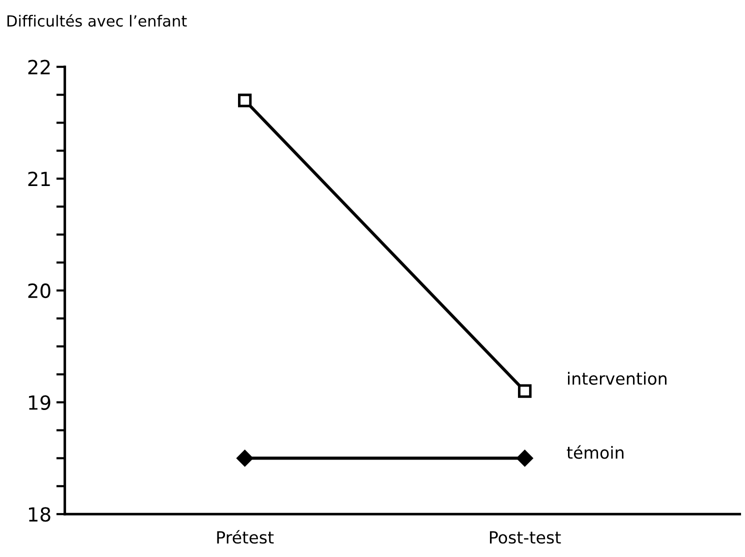 The width and height of the screenshot is (745, 557). Describe the element at coordinates (39, 290) in the screenshot. I see `y-tick-label: 20` at that location.